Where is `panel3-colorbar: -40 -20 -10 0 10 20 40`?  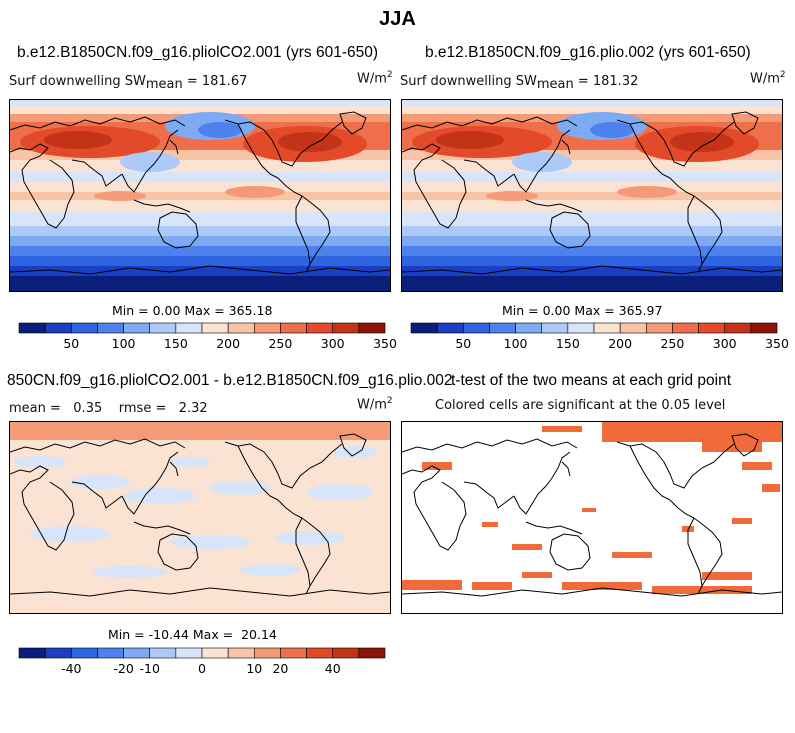 panel3-colorbar: -40 -20 -10 0 10 20 40 is located at coordinates (202, 662).